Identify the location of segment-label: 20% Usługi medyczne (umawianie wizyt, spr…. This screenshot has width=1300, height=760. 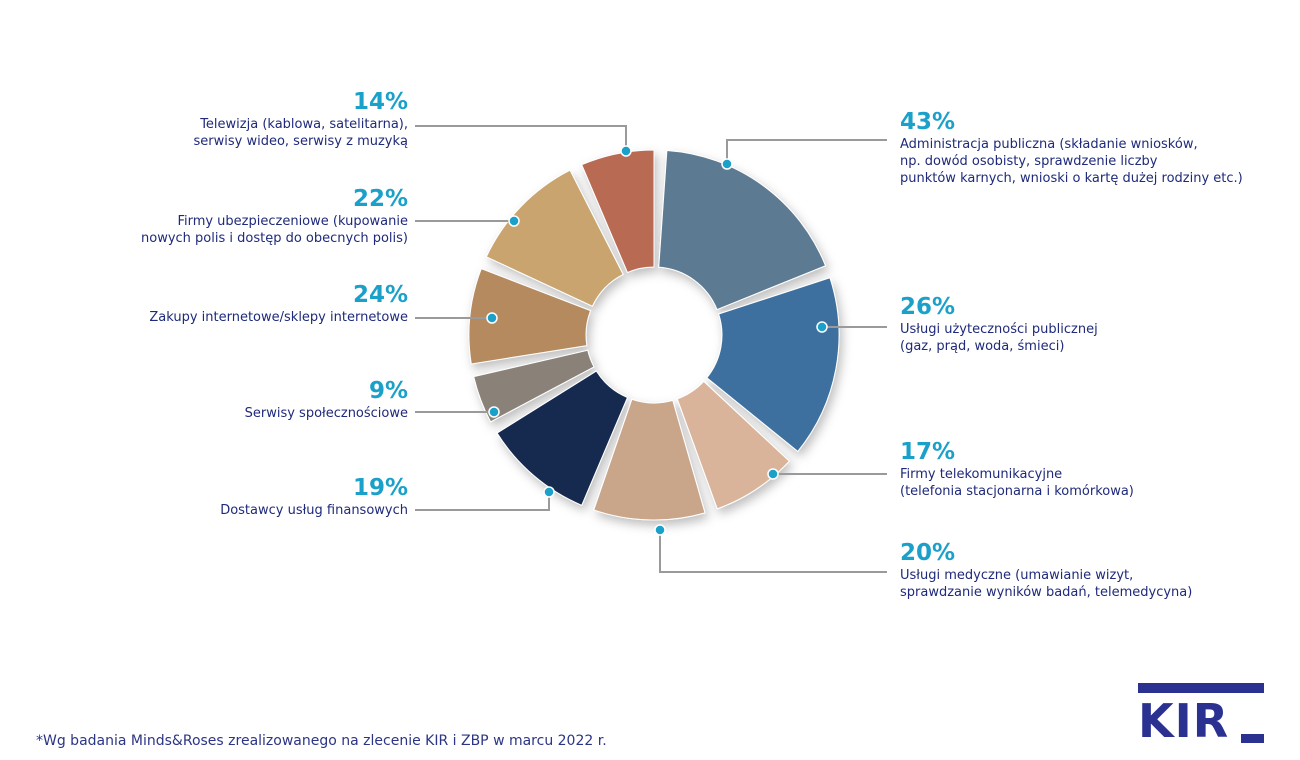
(1046, 571).